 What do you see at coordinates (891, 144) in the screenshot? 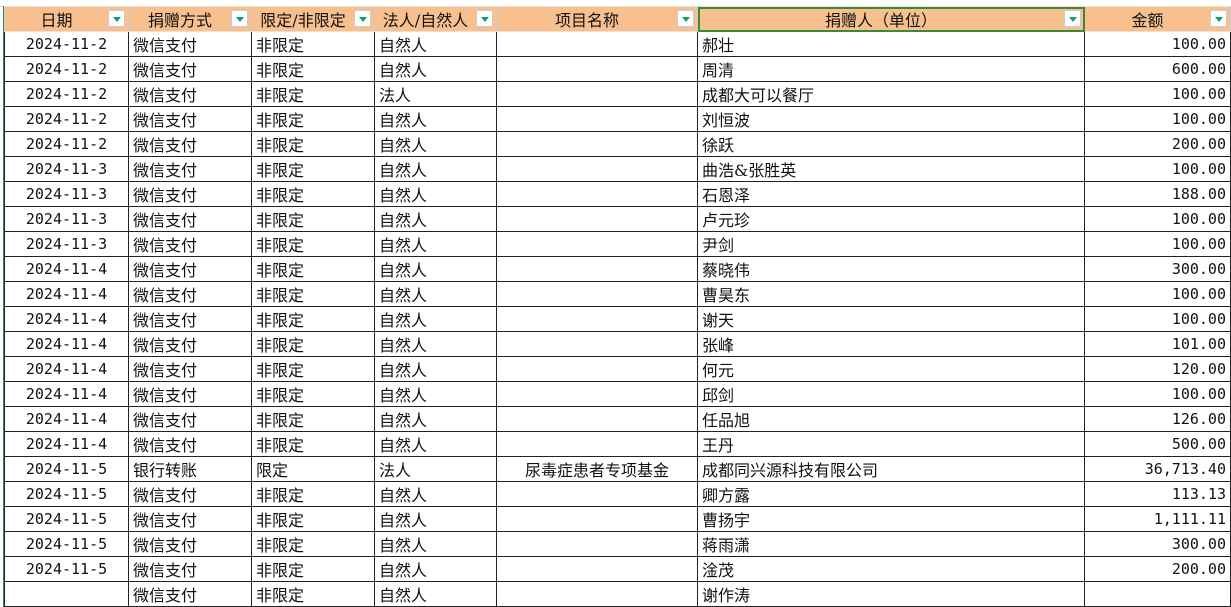
I see `table-cell: 徐跃` at bounding box center [891, 144].